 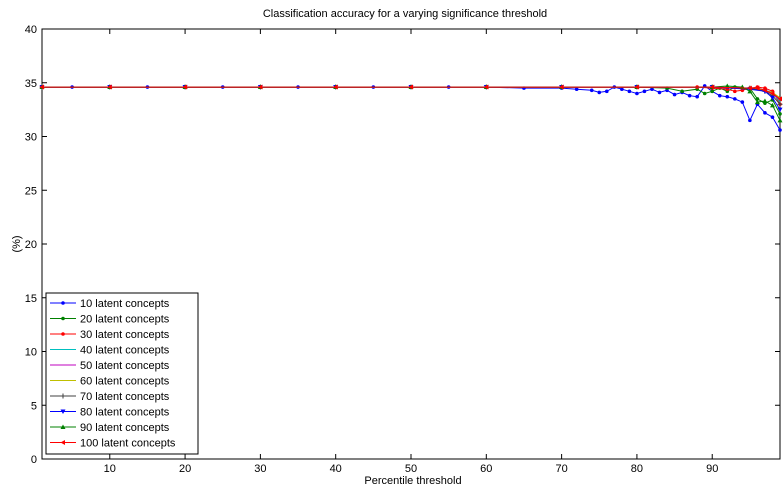 I want to click on y-tick-label: 20, so click(x=31, y=245).